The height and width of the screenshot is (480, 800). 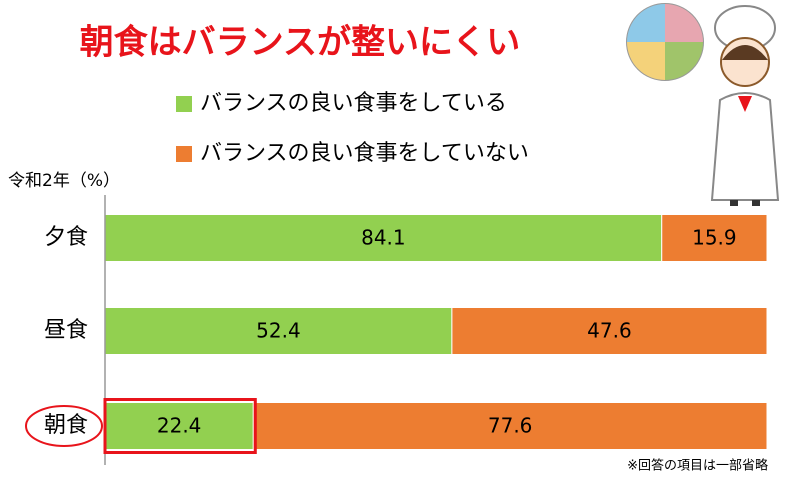 I want to click on data-label: 47.6, so click(x=609, y=331).